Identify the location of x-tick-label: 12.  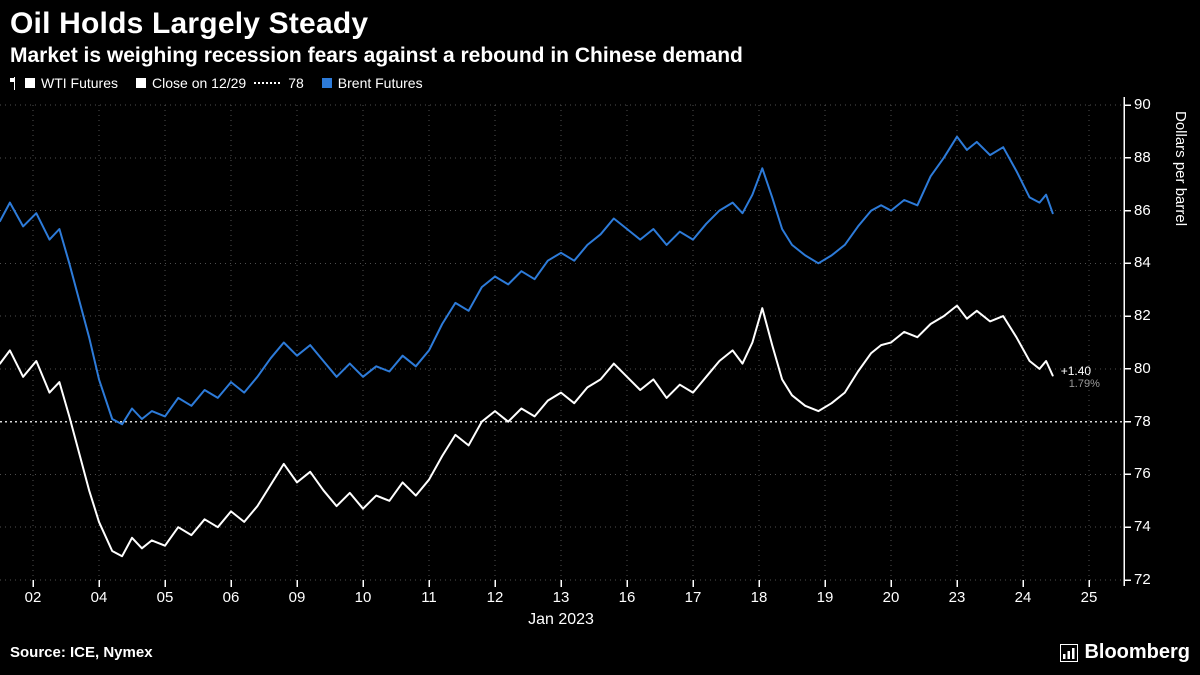
(495, 597).